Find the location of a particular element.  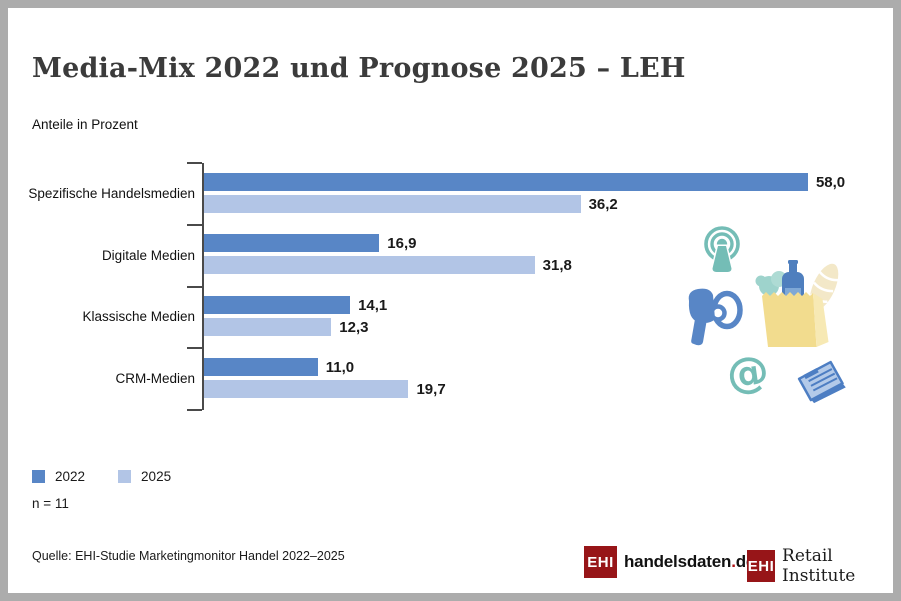

ehi-handelsdaten-logo: EHI handelsdaten.de is located at coordinates (669, 562).